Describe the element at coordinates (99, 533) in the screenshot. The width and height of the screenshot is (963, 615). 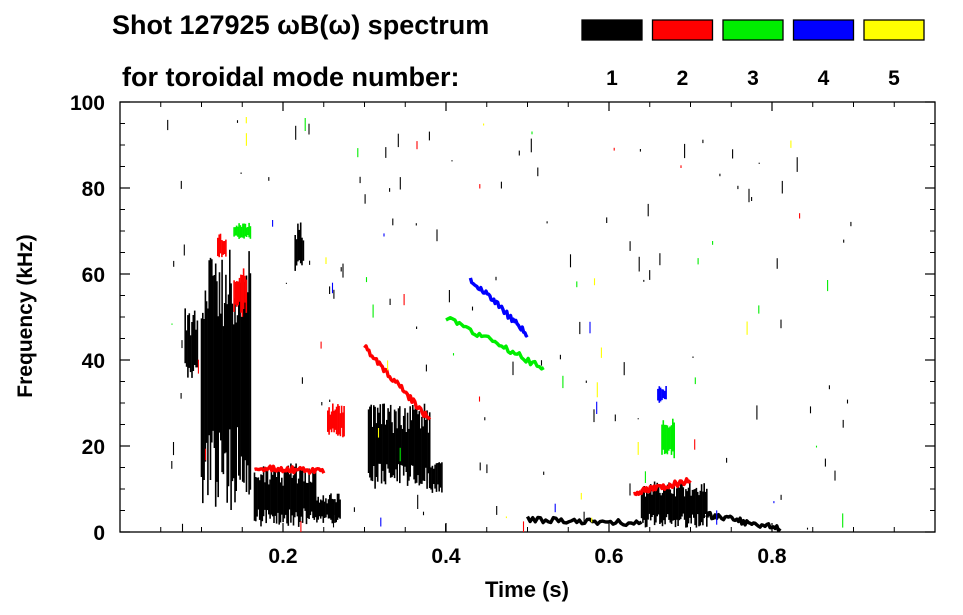
I see `y-tick-label: 0` at that location.